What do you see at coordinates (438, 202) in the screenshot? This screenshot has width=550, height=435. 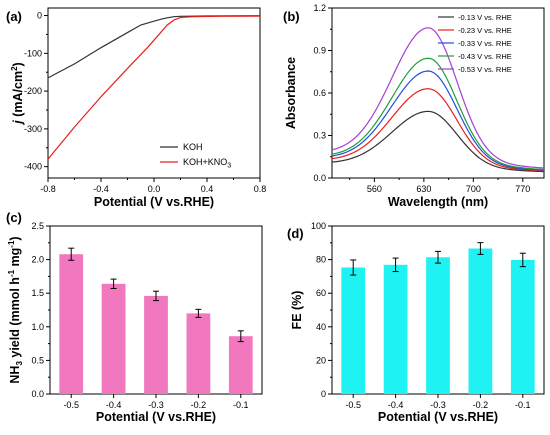 I see `x-axis-label-b: Wavelength (nm)` at bounding box center [438, 202].